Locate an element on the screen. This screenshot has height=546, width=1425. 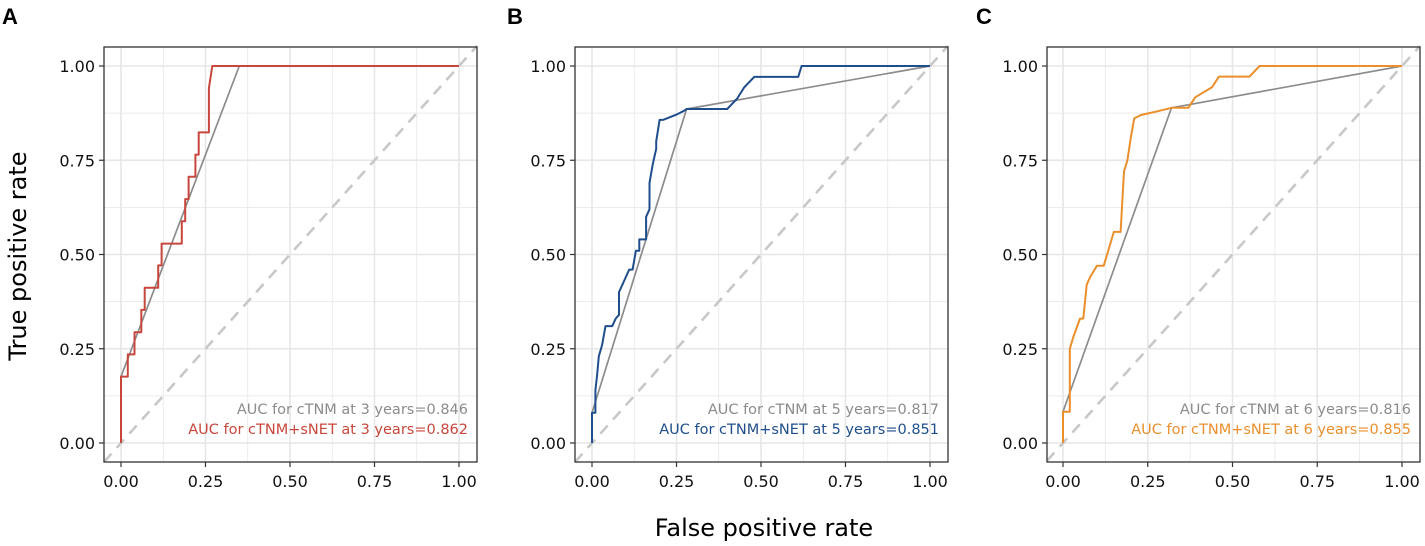
auc-label-ctnm-b: AUC for cTNM at 5 years=0.817 is located at coordinates (823, 410).